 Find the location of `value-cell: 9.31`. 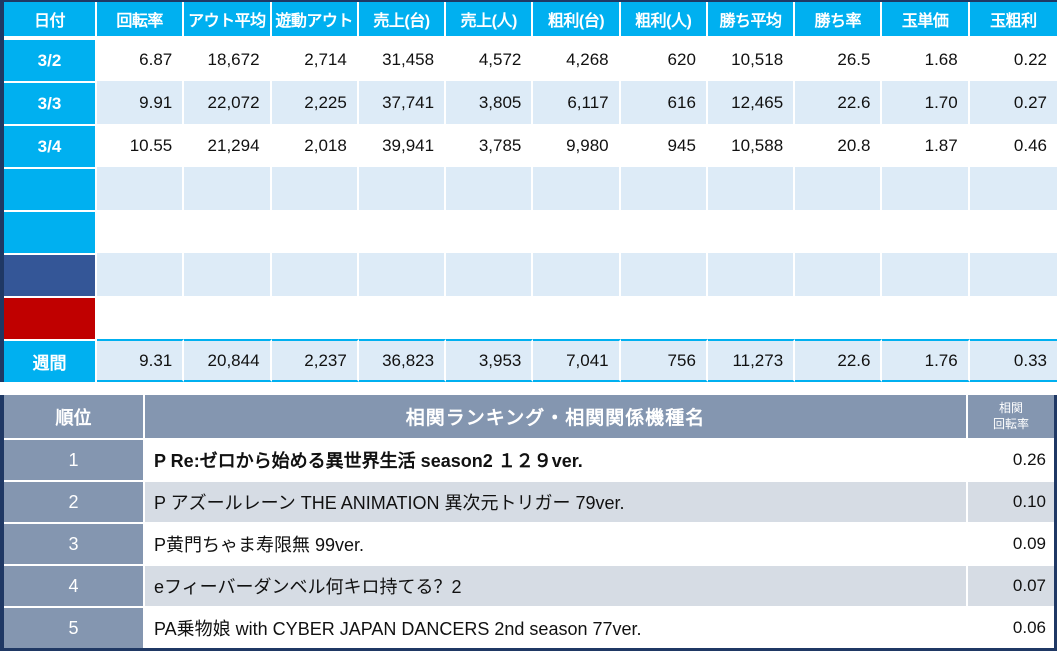

value-cell: 9.31 is located at coordinates (141, 360).